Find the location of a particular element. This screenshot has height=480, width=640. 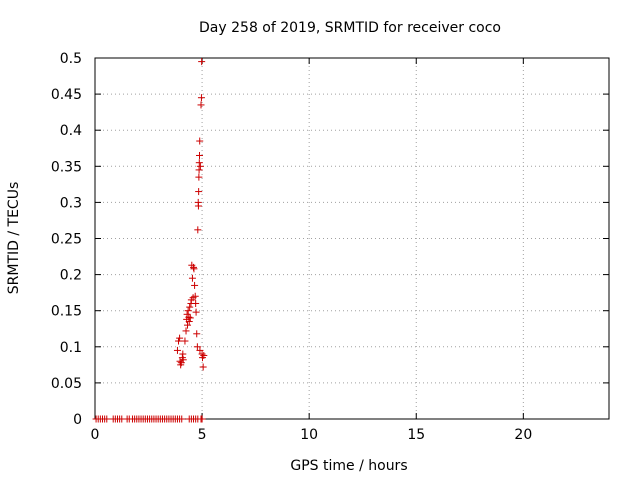

y-axis-label: SRMTID / TECUs is located at coordinates (14, 238).